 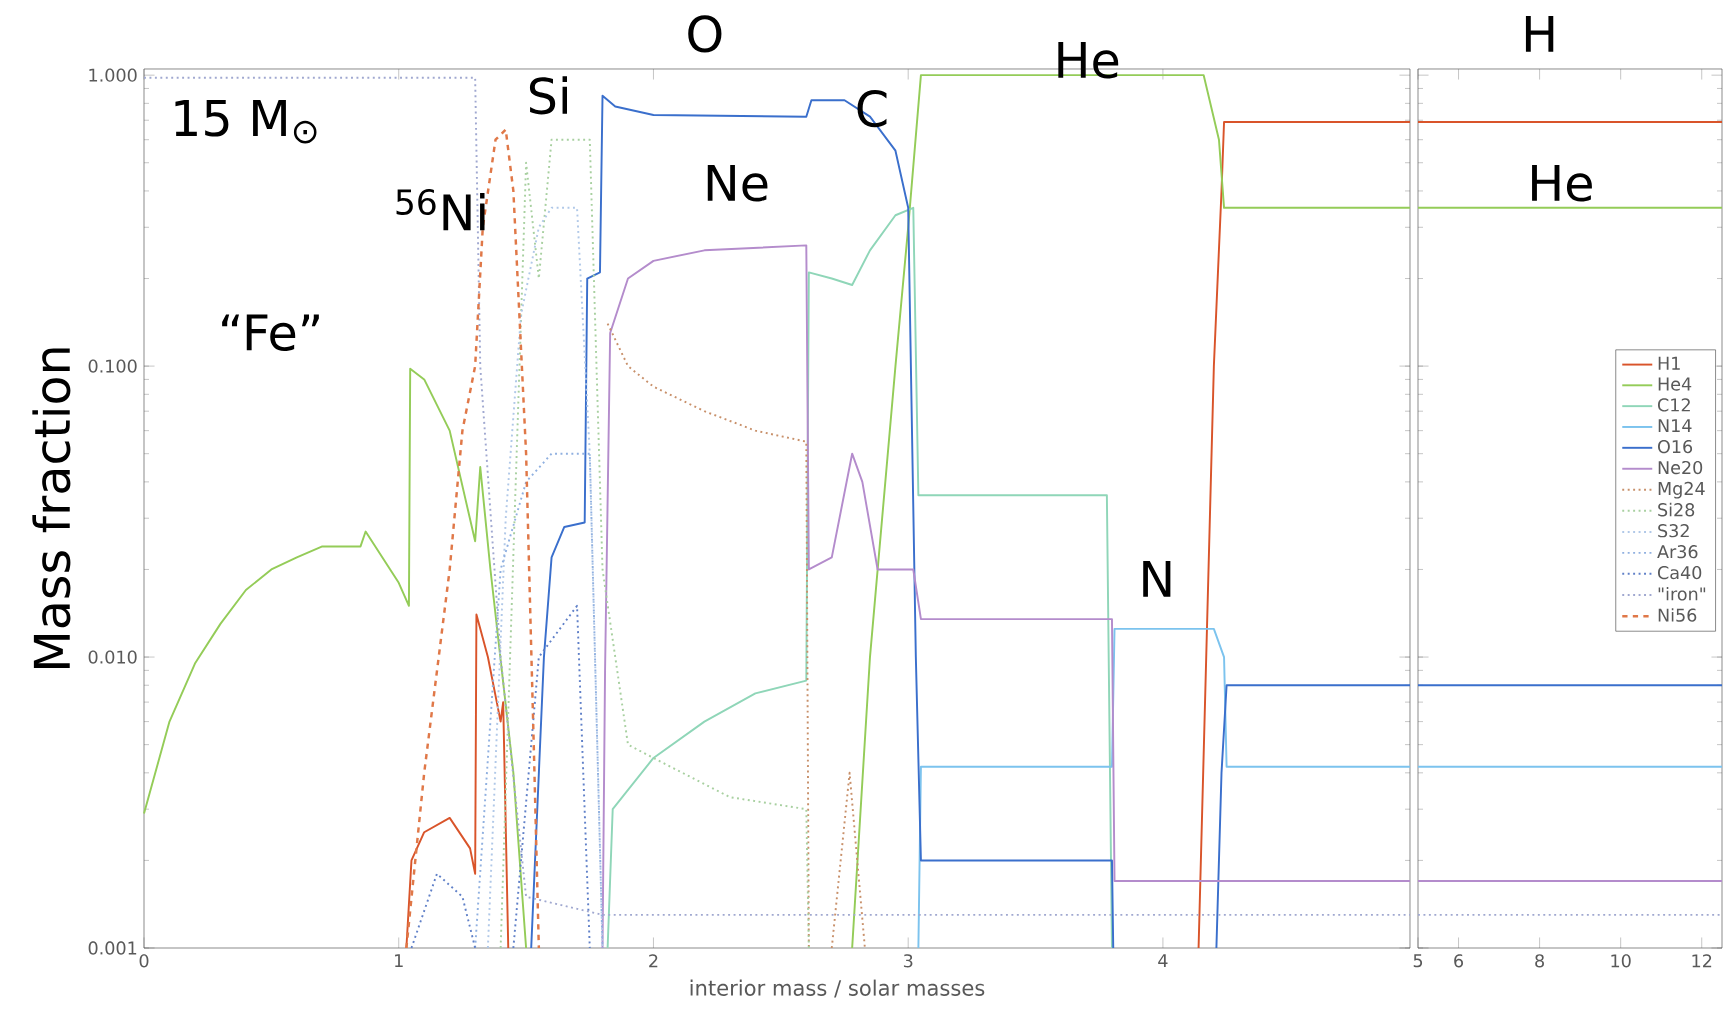 I want to click on legend-label: N14, so click(x=1675, y=426).